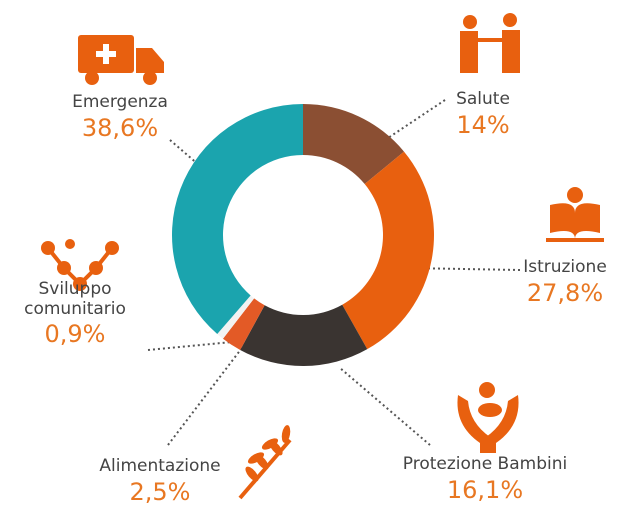 This screenshot has height=515, width=638. I want to click on slice-label: Protezione Bambini 16,1%, so click(485, 479).